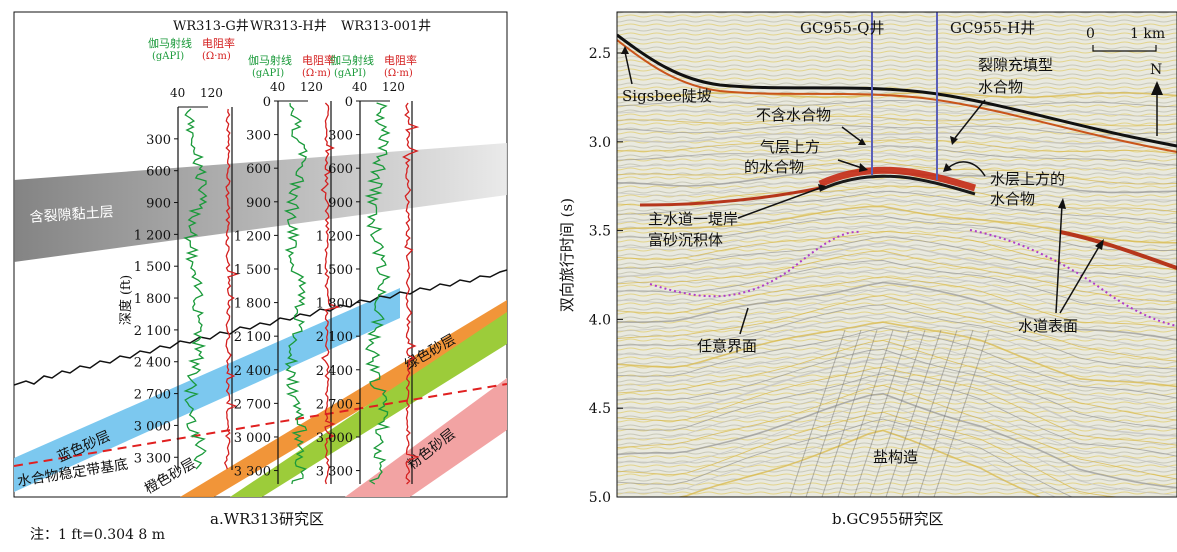 Image resolution: width=1177 pixels, height=552 pixels. Describe the element at coordinates (790, 147) in the screenshot. I see `above-gas-label-1: 气层上方` at that location.